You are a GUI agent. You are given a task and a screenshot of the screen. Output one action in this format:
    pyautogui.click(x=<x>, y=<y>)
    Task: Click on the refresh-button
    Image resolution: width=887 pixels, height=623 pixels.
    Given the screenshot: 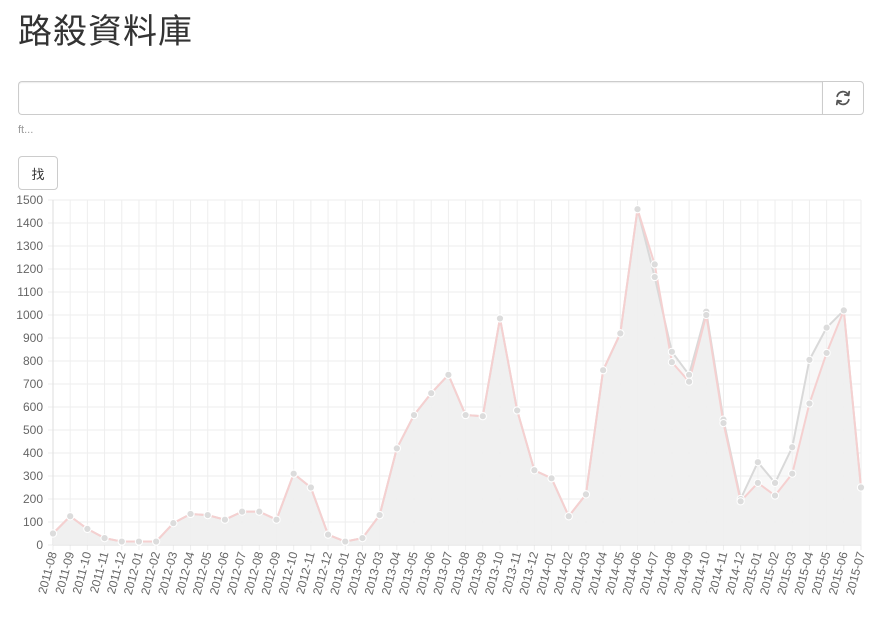 What is the action you would take?
    pyautogui.click(x=843, y=98)
    